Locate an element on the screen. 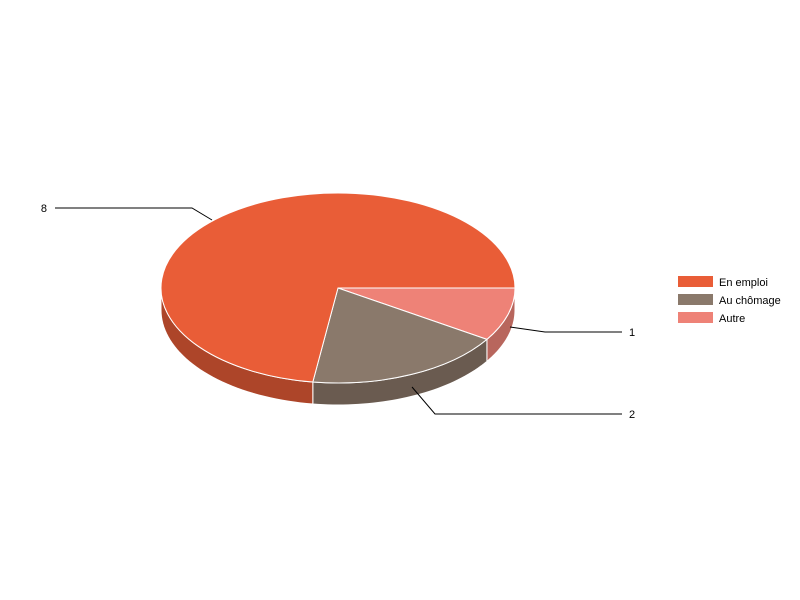 Image resolution: width=800 pixels, height=600 pixels. legend-item: Au chômage is located at coordinates (729, 300).